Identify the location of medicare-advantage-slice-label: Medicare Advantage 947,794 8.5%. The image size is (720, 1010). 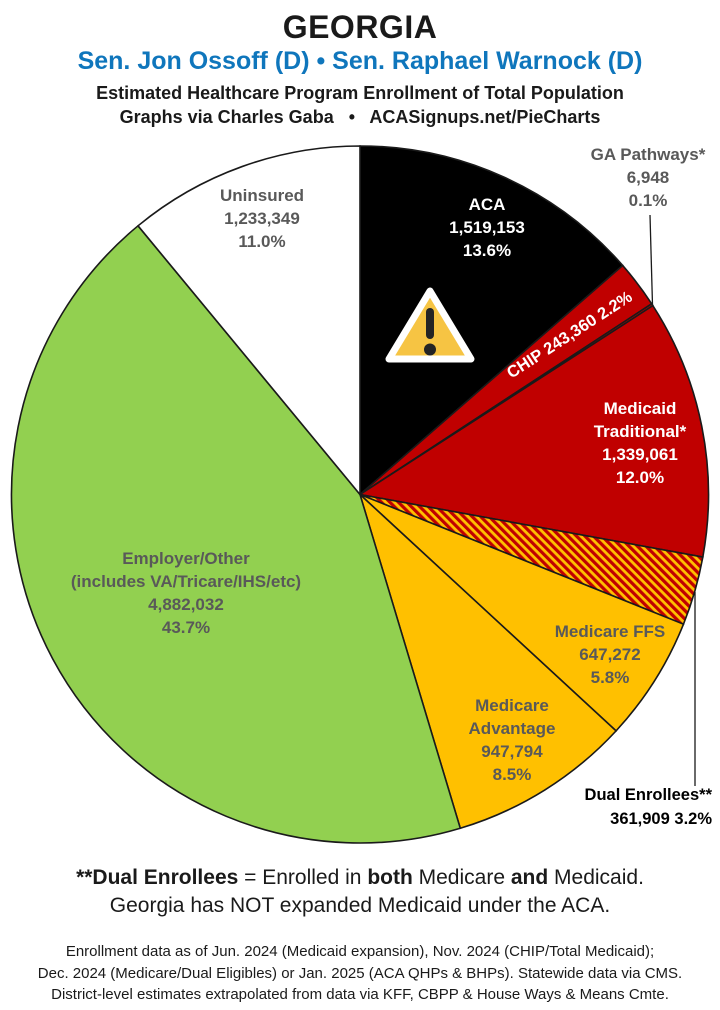
(512, 740).